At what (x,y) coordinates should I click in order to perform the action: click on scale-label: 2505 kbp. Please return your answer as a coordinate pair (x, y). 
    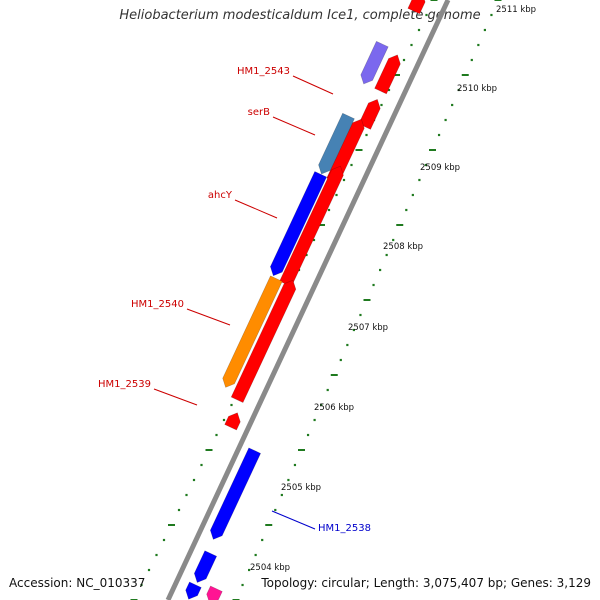
    Looking at the image, I should click on (301, 488).